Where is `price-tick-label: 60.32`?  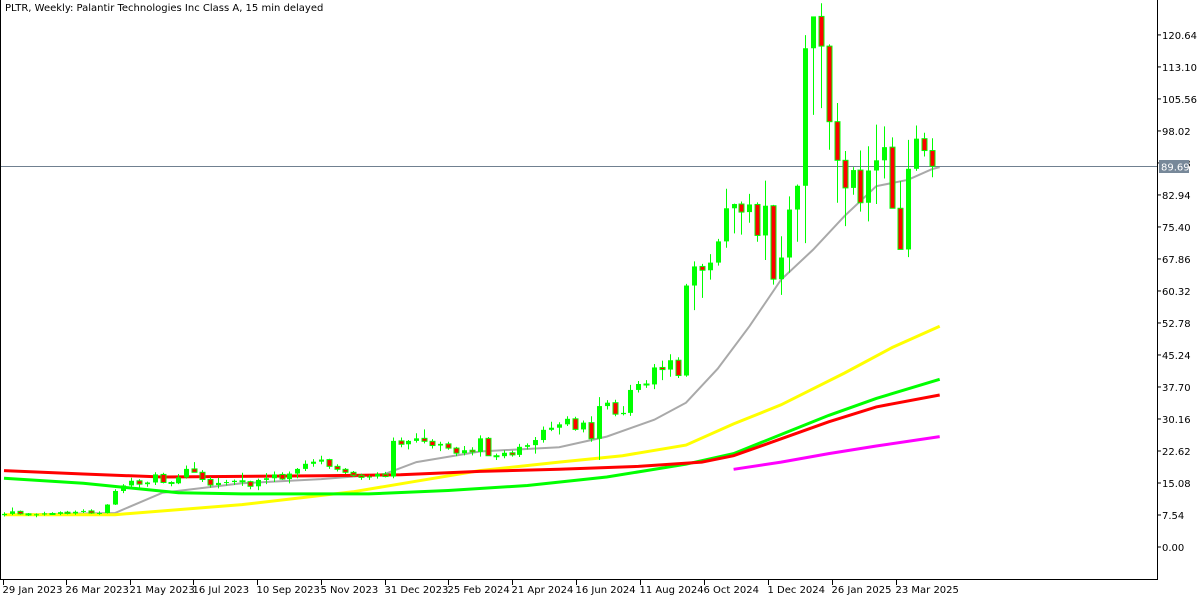 price-tick-label: 60.32 is located at coordinates (1176, 292).